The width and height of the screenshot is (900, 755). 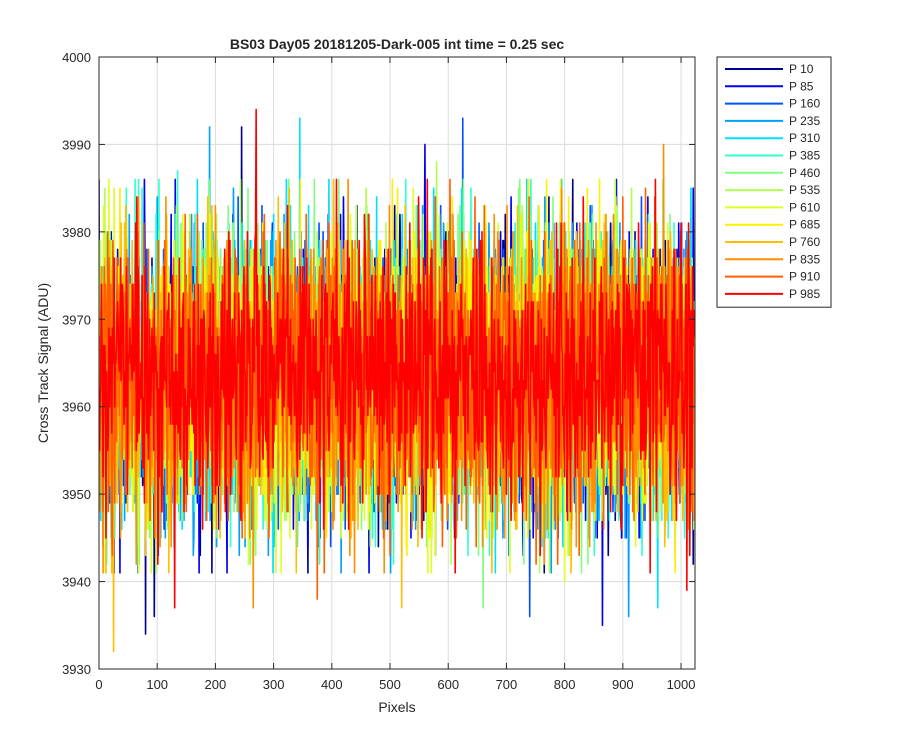 I want to click on legend-entry-label: P 235, so click(x=804, y=121).